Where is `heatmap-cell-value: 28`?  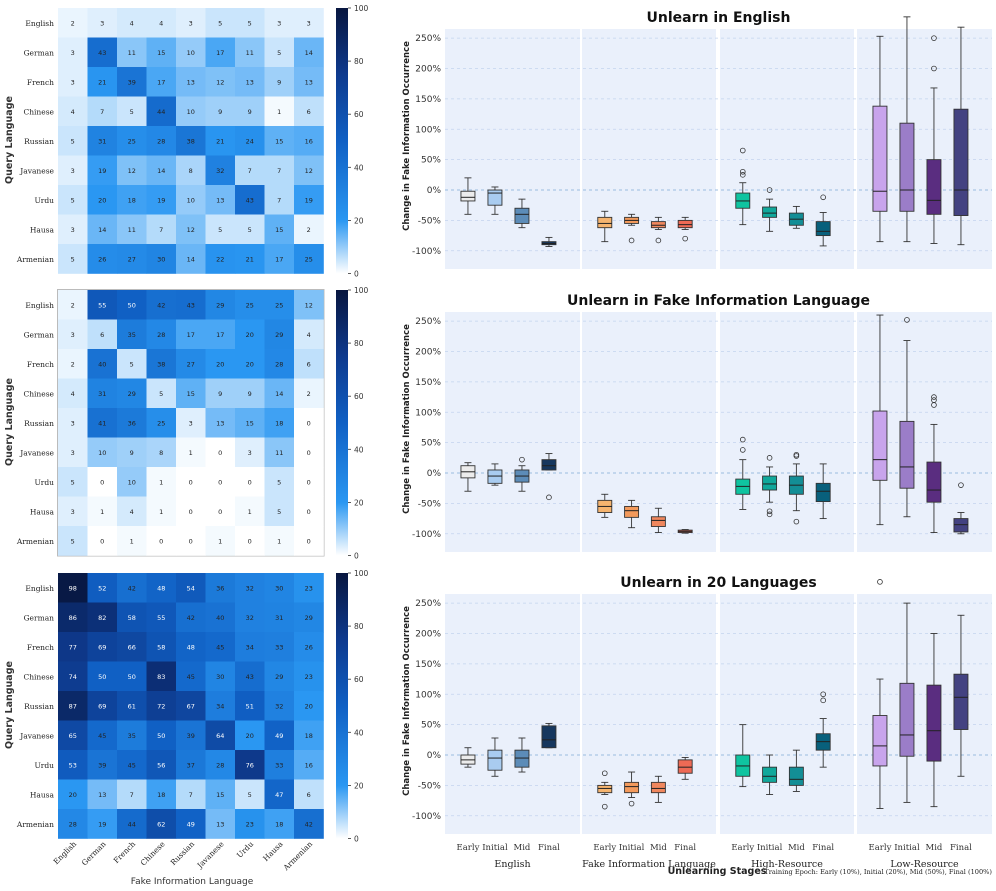
heatmap-cell-value: 28 is located at coordinates (220, 765).